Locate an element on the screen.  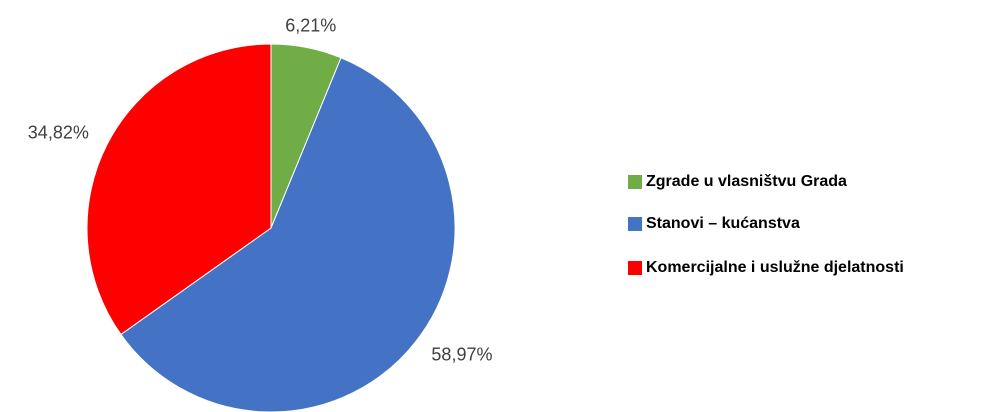
data-label: 58,97% is located at coordinates (461, 354).